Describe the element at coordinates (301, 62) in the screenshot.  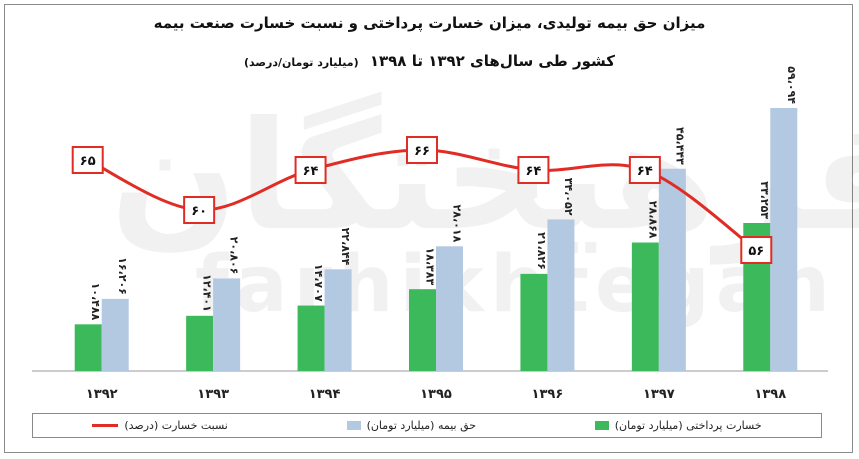
I see `chart-unit: (میلیارد تومان/درصد)` at that location.